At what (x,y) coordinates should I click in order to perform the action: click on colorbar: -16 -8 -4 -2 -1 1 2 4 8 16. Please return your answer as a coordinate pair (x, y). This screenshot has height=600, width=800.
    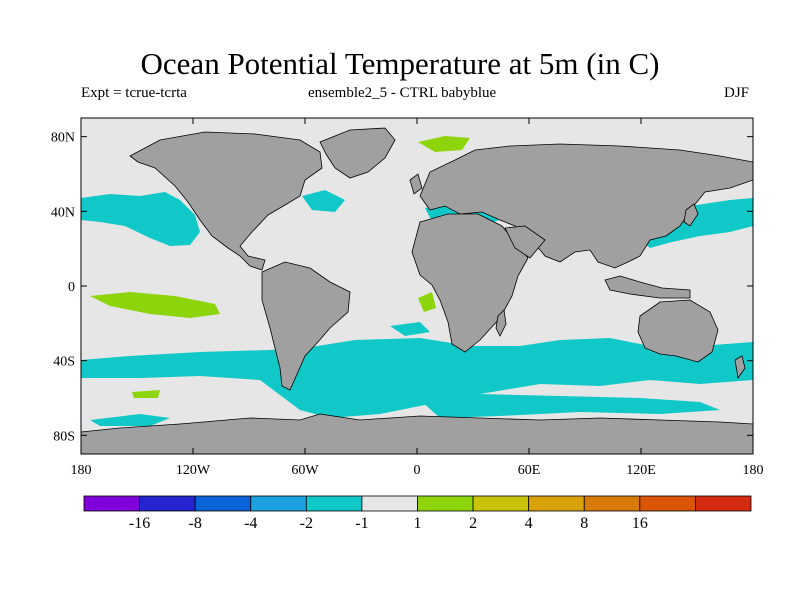
    Looking at the image, I should click on (417, 513).